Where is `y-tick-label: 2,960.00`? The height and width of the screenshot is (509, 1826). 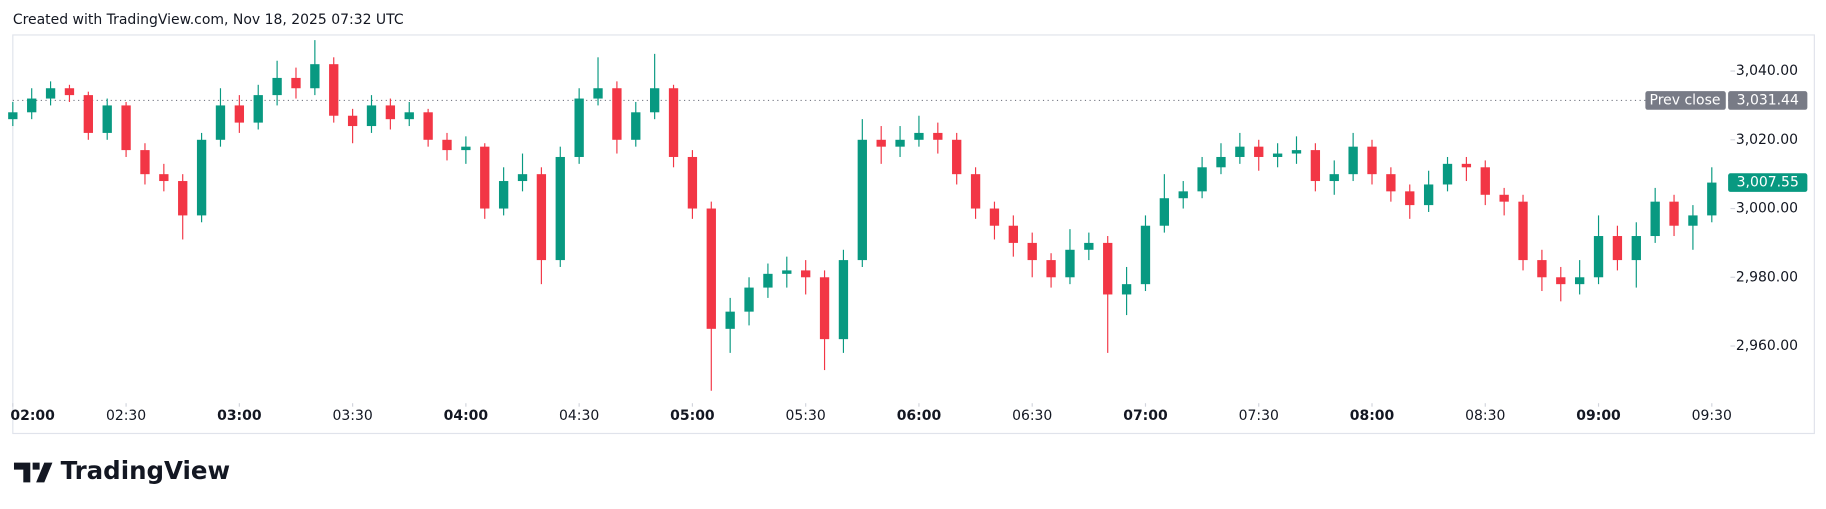 y-tick-label: 2,960.00 is located at coordinates (1767, 346).